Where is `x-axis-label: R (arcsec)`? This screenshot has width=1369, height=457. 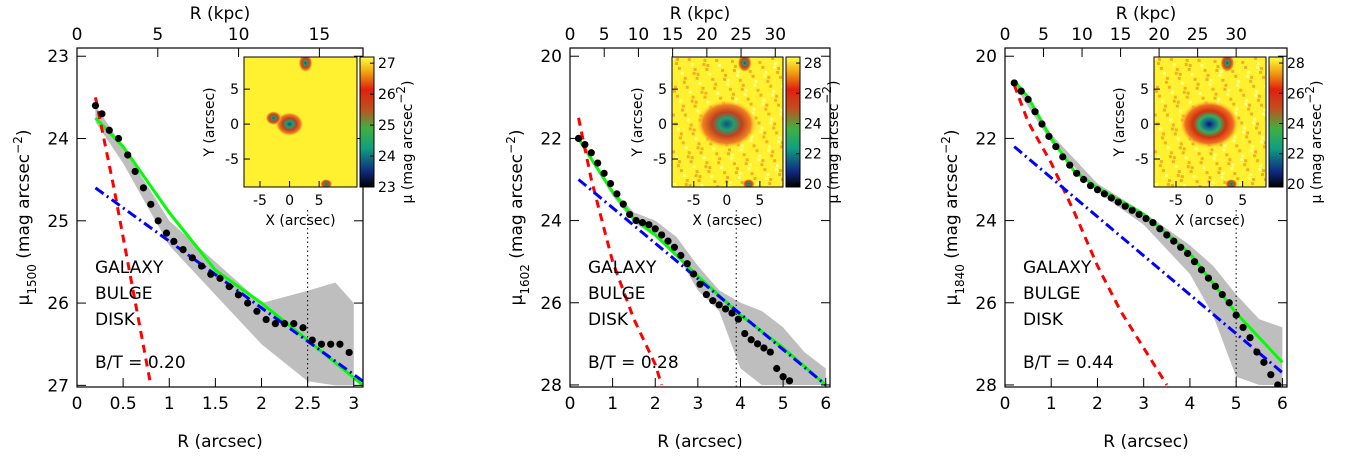 x-axis-label: R (arcsec) is located at coordinates (220, 442).